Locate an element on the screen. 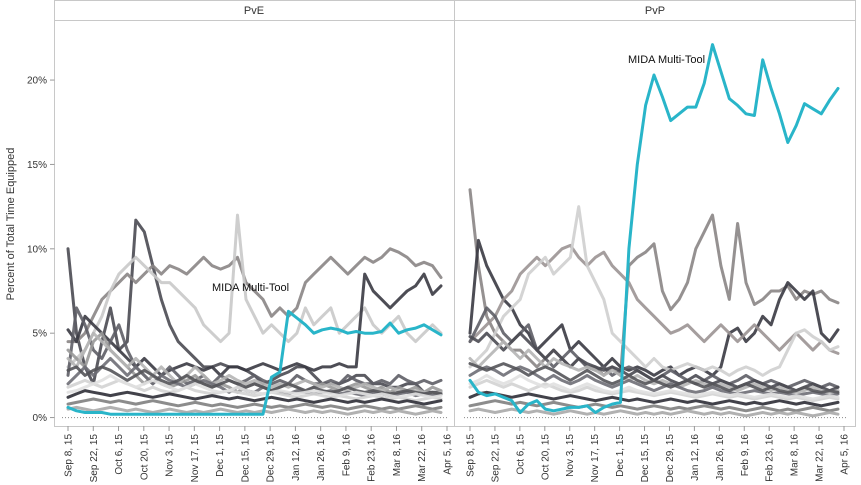  y-tick-label: 20% is located at coordinates (37, 81).